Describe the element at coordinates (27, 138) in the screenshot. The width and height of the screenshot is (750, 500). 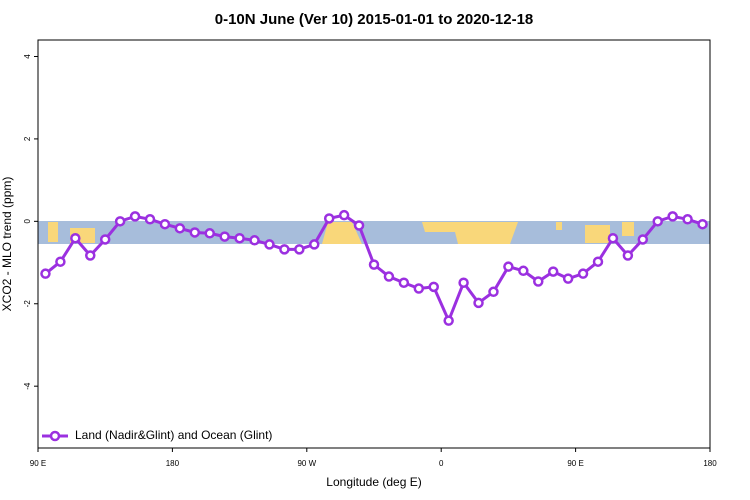
I see `y-tick-label: 2` at that location.